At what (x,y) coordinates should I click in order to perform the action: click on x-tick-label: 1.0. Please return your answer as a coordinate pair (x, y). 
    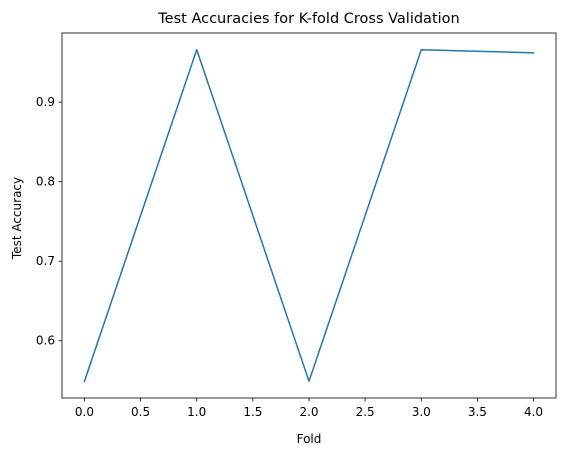
    Looking at the image, I should click on (196, 412).